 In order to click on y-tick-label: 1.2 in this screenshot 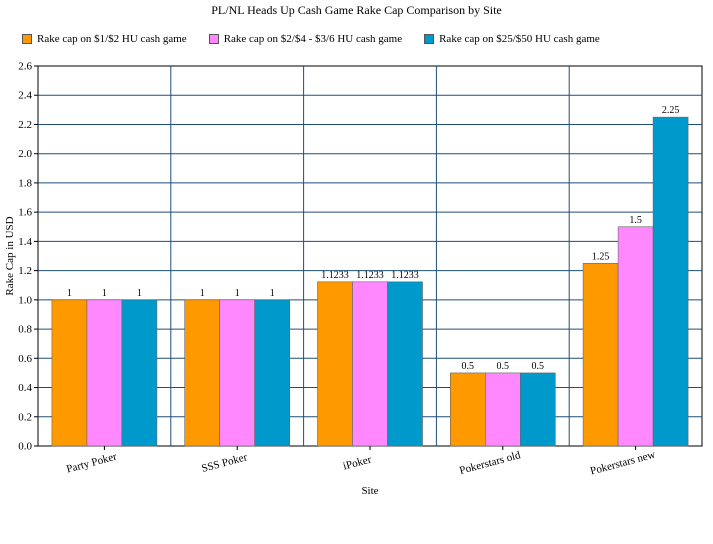, I will do `click(25, 271)`.